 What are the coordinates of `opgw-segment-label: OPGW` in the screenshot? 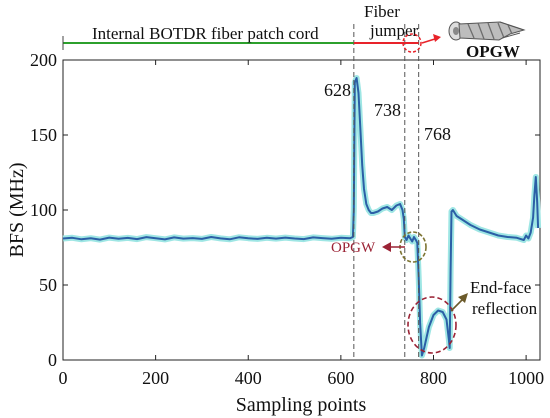 It's located at (353, 248).